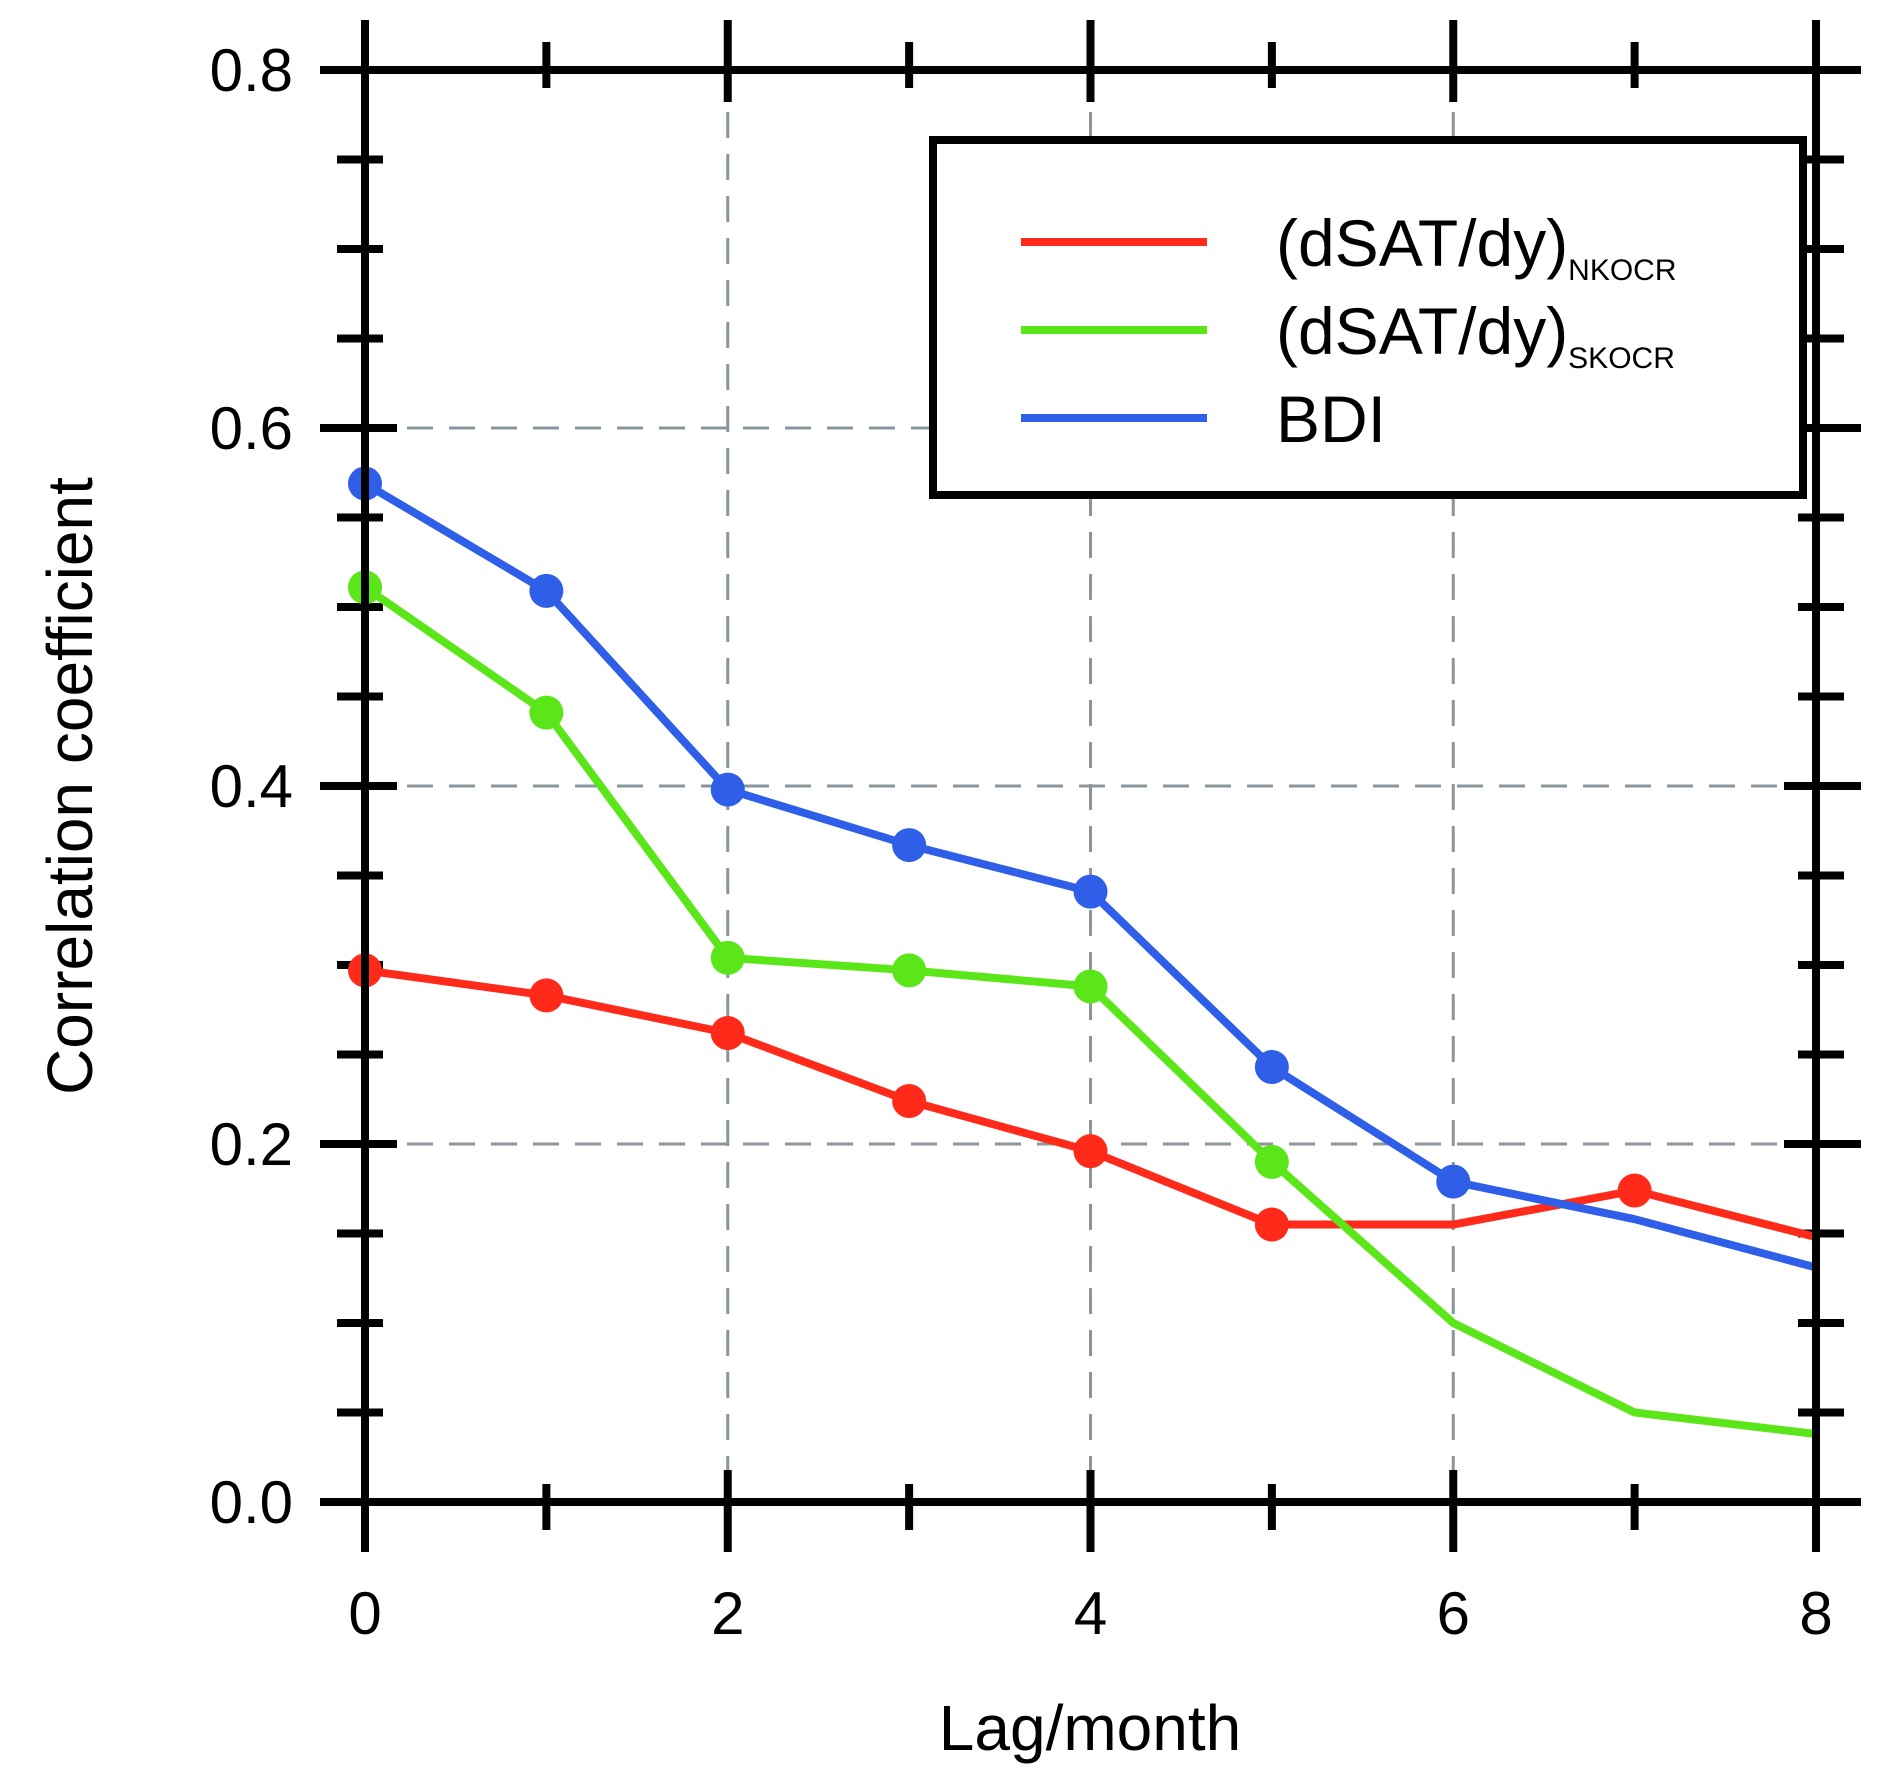 The width and height of the screenshot is (1901, 1792). Describe the element at coordinates (1453, 1613) in the screenshot. I see `x-tick-label: 6` at that location.